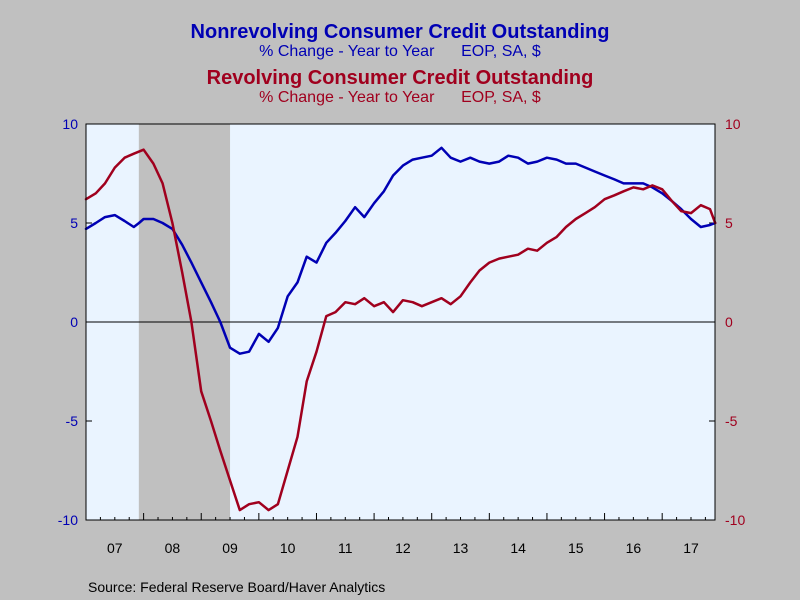  I want to click on y-left-tick-label: 0, so click(74, 322).